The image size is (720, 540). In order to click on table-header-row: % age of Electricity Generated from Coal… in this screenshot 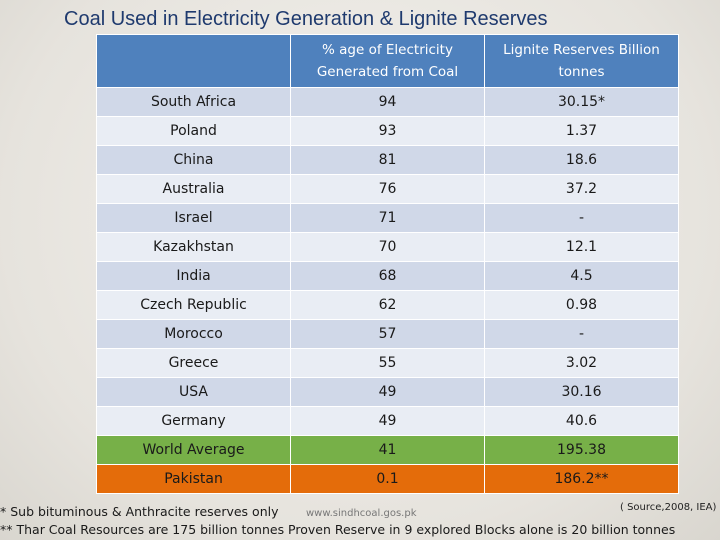, I will do `click(387, 61)`.